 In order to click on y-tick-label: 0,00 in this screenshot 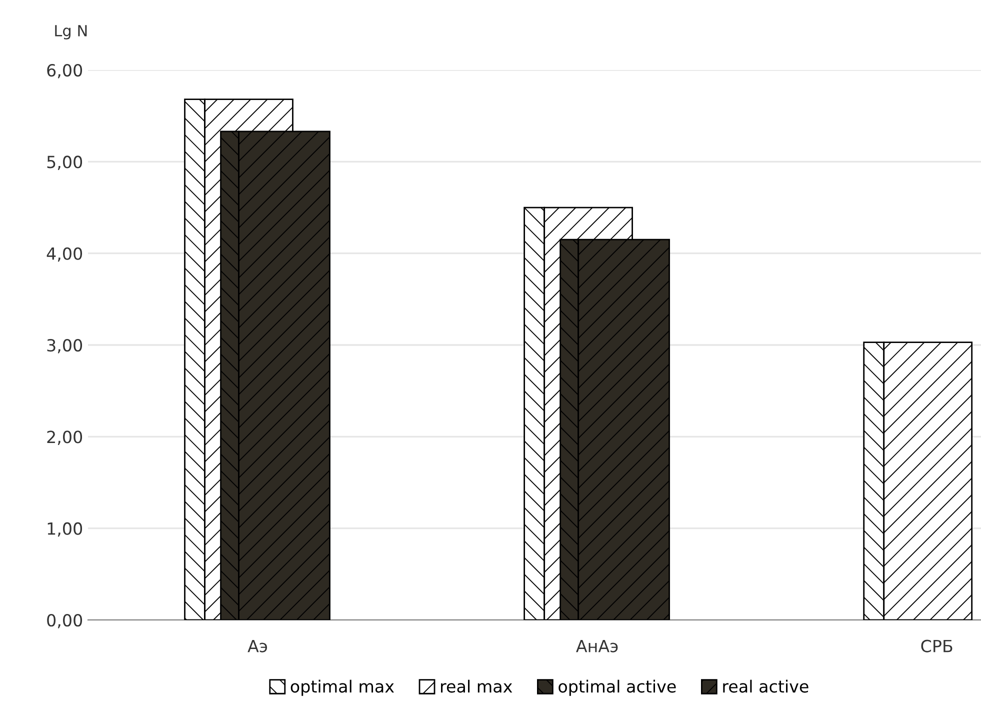, I will do `click(64, 621)`.